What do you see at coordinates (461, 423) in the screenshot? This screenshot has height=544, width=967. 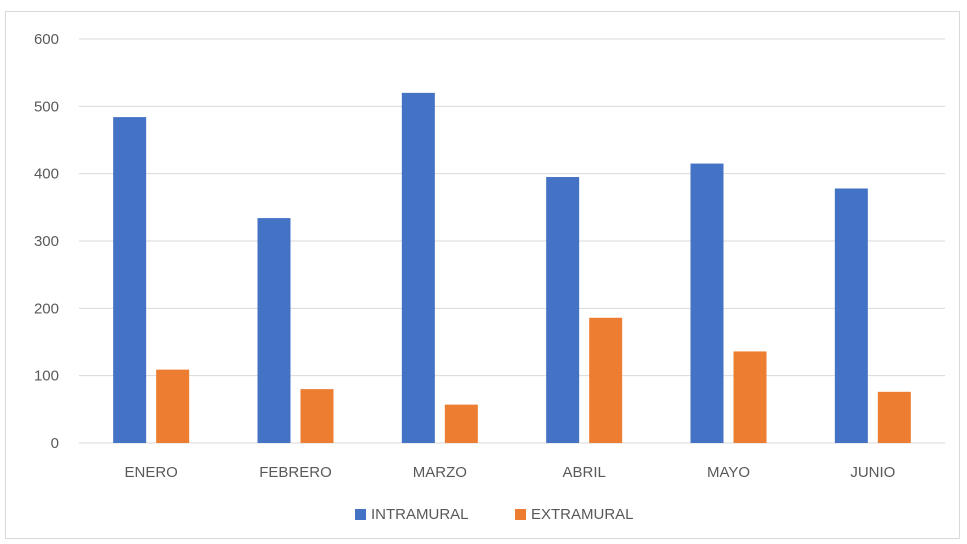 I see `bar-extramural-marzo` at bounding box center [461, 423].